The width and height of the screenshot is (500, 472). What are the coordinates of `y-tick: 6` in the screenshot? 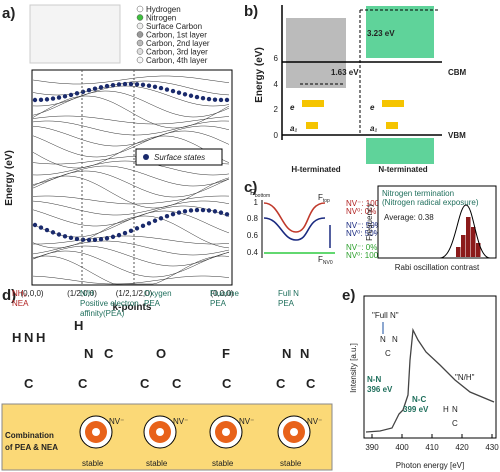 It's located at (276, 58).